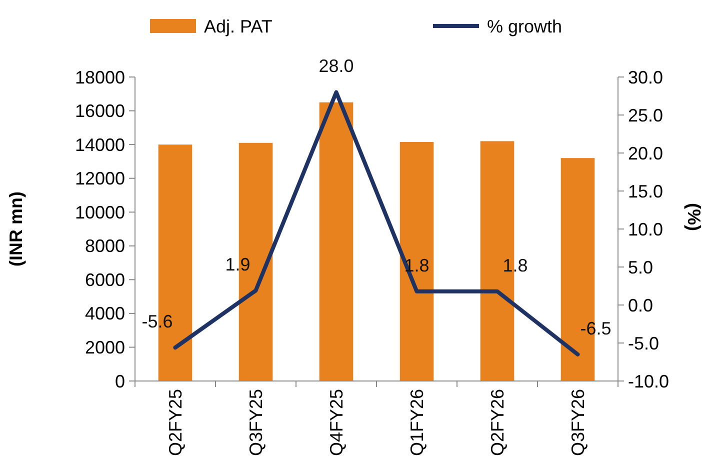 Image resolution: width=702 pixels, height=473 pixels. What do you see at coordinates (524, 26) in the screenshot?
I see `legend-label: % growth` at bounding box center [524, 26].